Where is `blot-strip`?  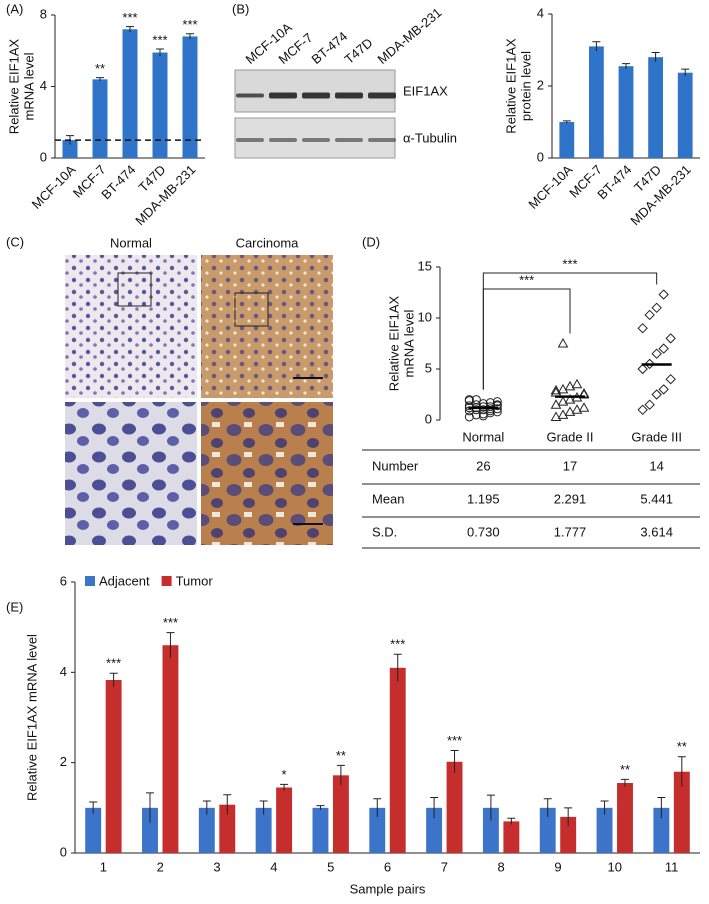
blot-strip is located at coordinates (315, 91).